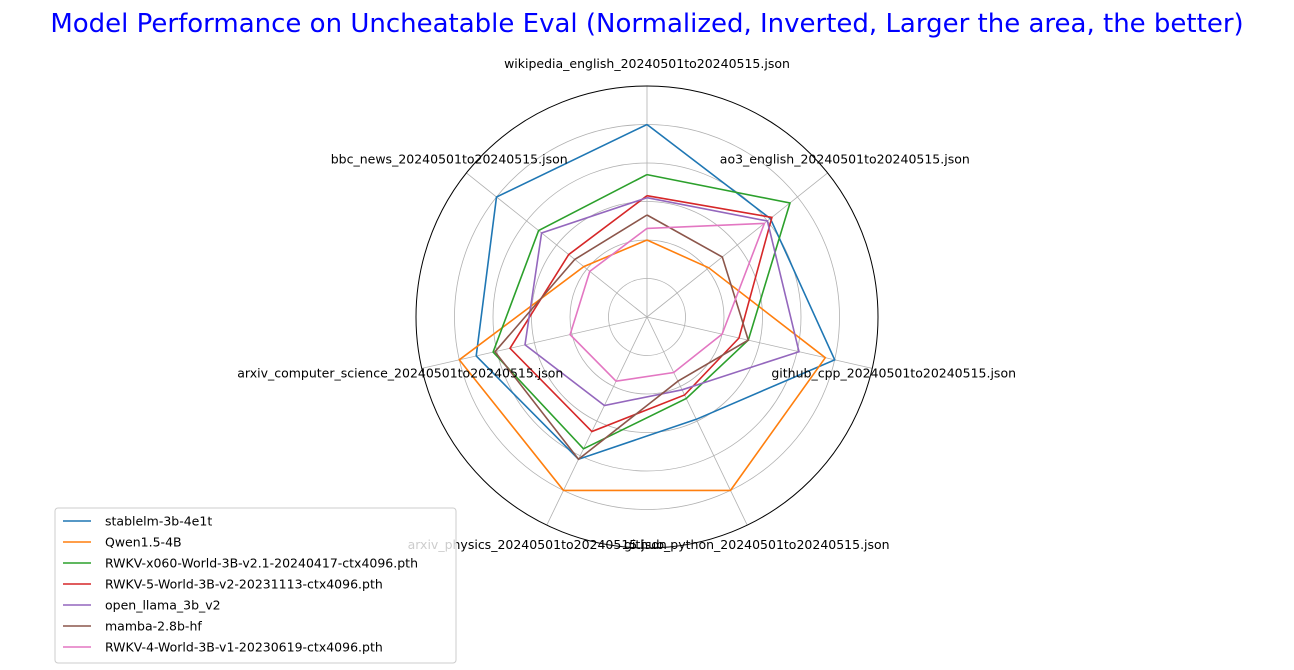 Image resolution: width=1294 pixels, height=670 pixels. I want to click on axis-label: arxiv_physics_20240501to20240515.json, so click(537, 544).